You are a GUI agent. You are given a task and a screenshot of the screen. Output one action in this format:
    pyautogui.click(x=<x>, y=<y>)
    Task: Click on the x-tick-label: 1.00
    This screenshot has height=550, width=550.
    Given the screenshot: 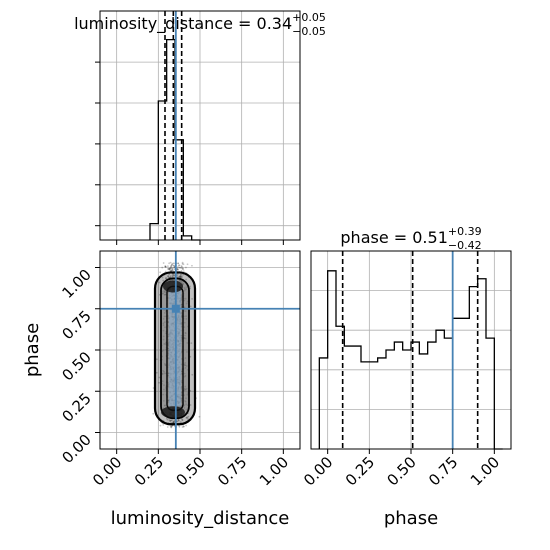 What is the action you would take?
    pyautogui.click(x=274, y=471)
    